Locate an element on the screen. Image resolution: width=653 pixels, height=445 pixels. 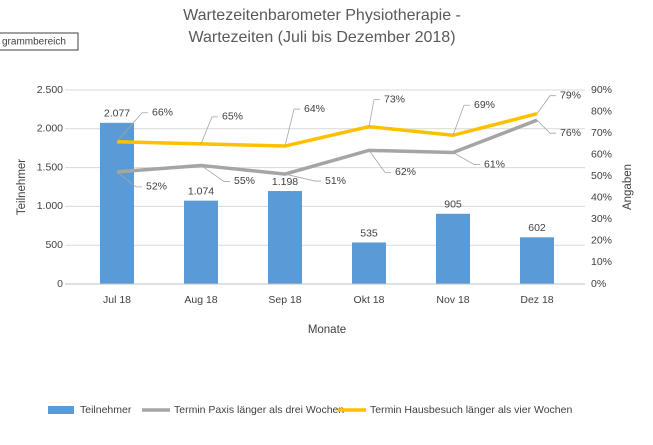
data-label: 905 is located at coordinates (453, 205).